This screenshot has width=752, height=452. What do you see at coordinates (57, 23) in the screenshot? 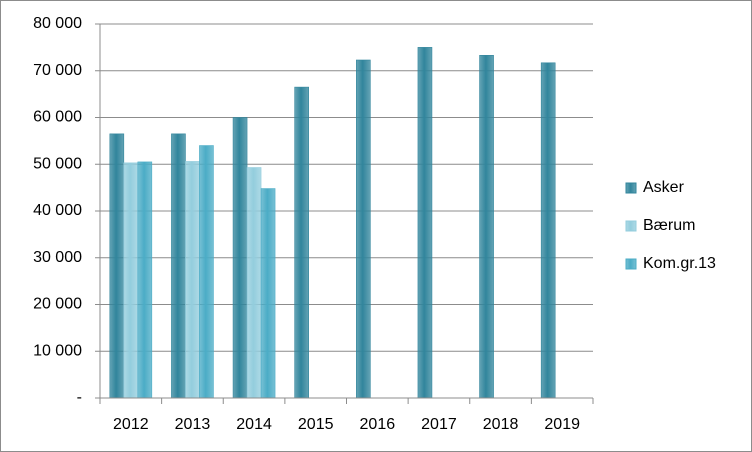
I see `y-tick-label: 80 000` at bounding box center [57, 23].